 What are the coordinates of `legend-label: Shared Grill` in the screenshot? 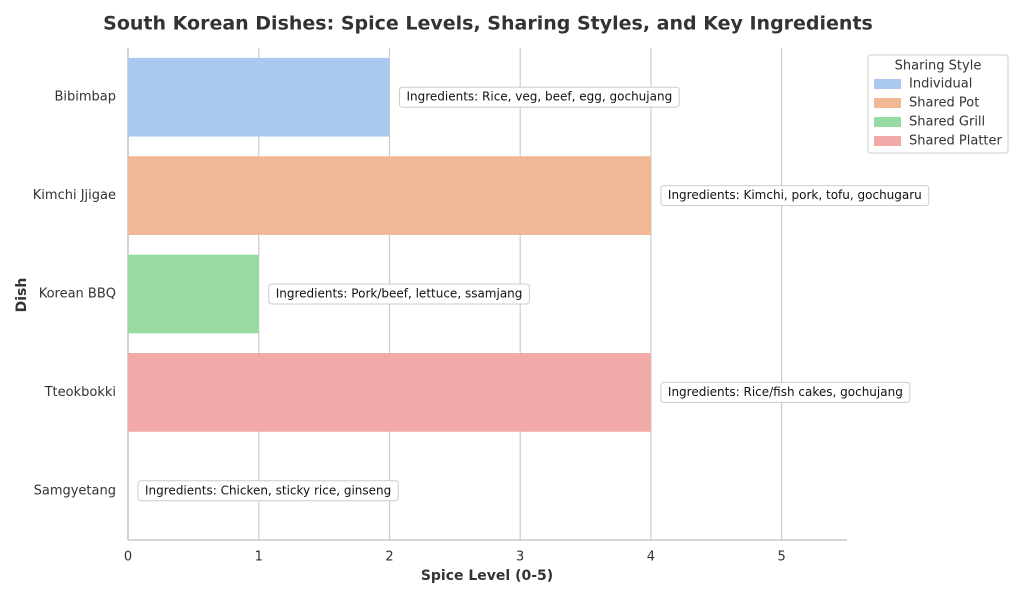 It's located at (947, 122).